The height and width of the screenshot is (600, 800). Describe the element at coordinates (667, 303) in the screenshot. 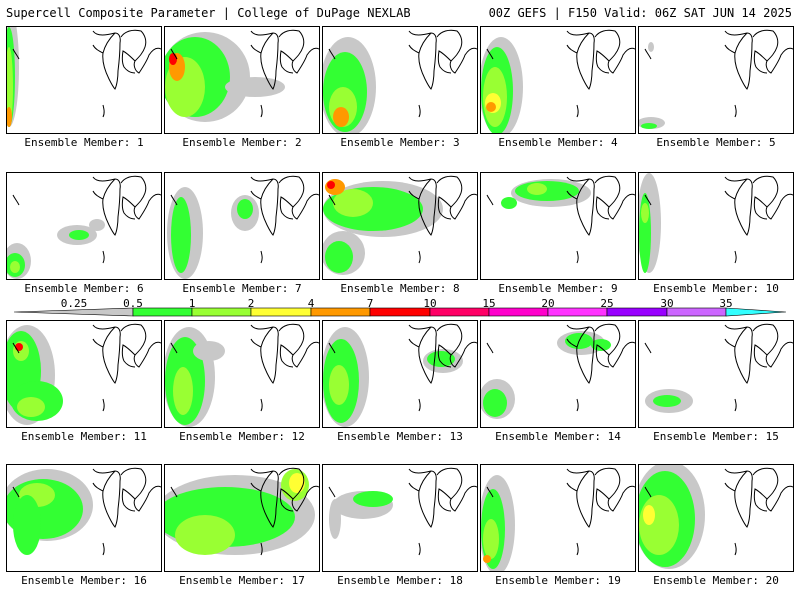

I see `legend-tick-label: 30` at that location.